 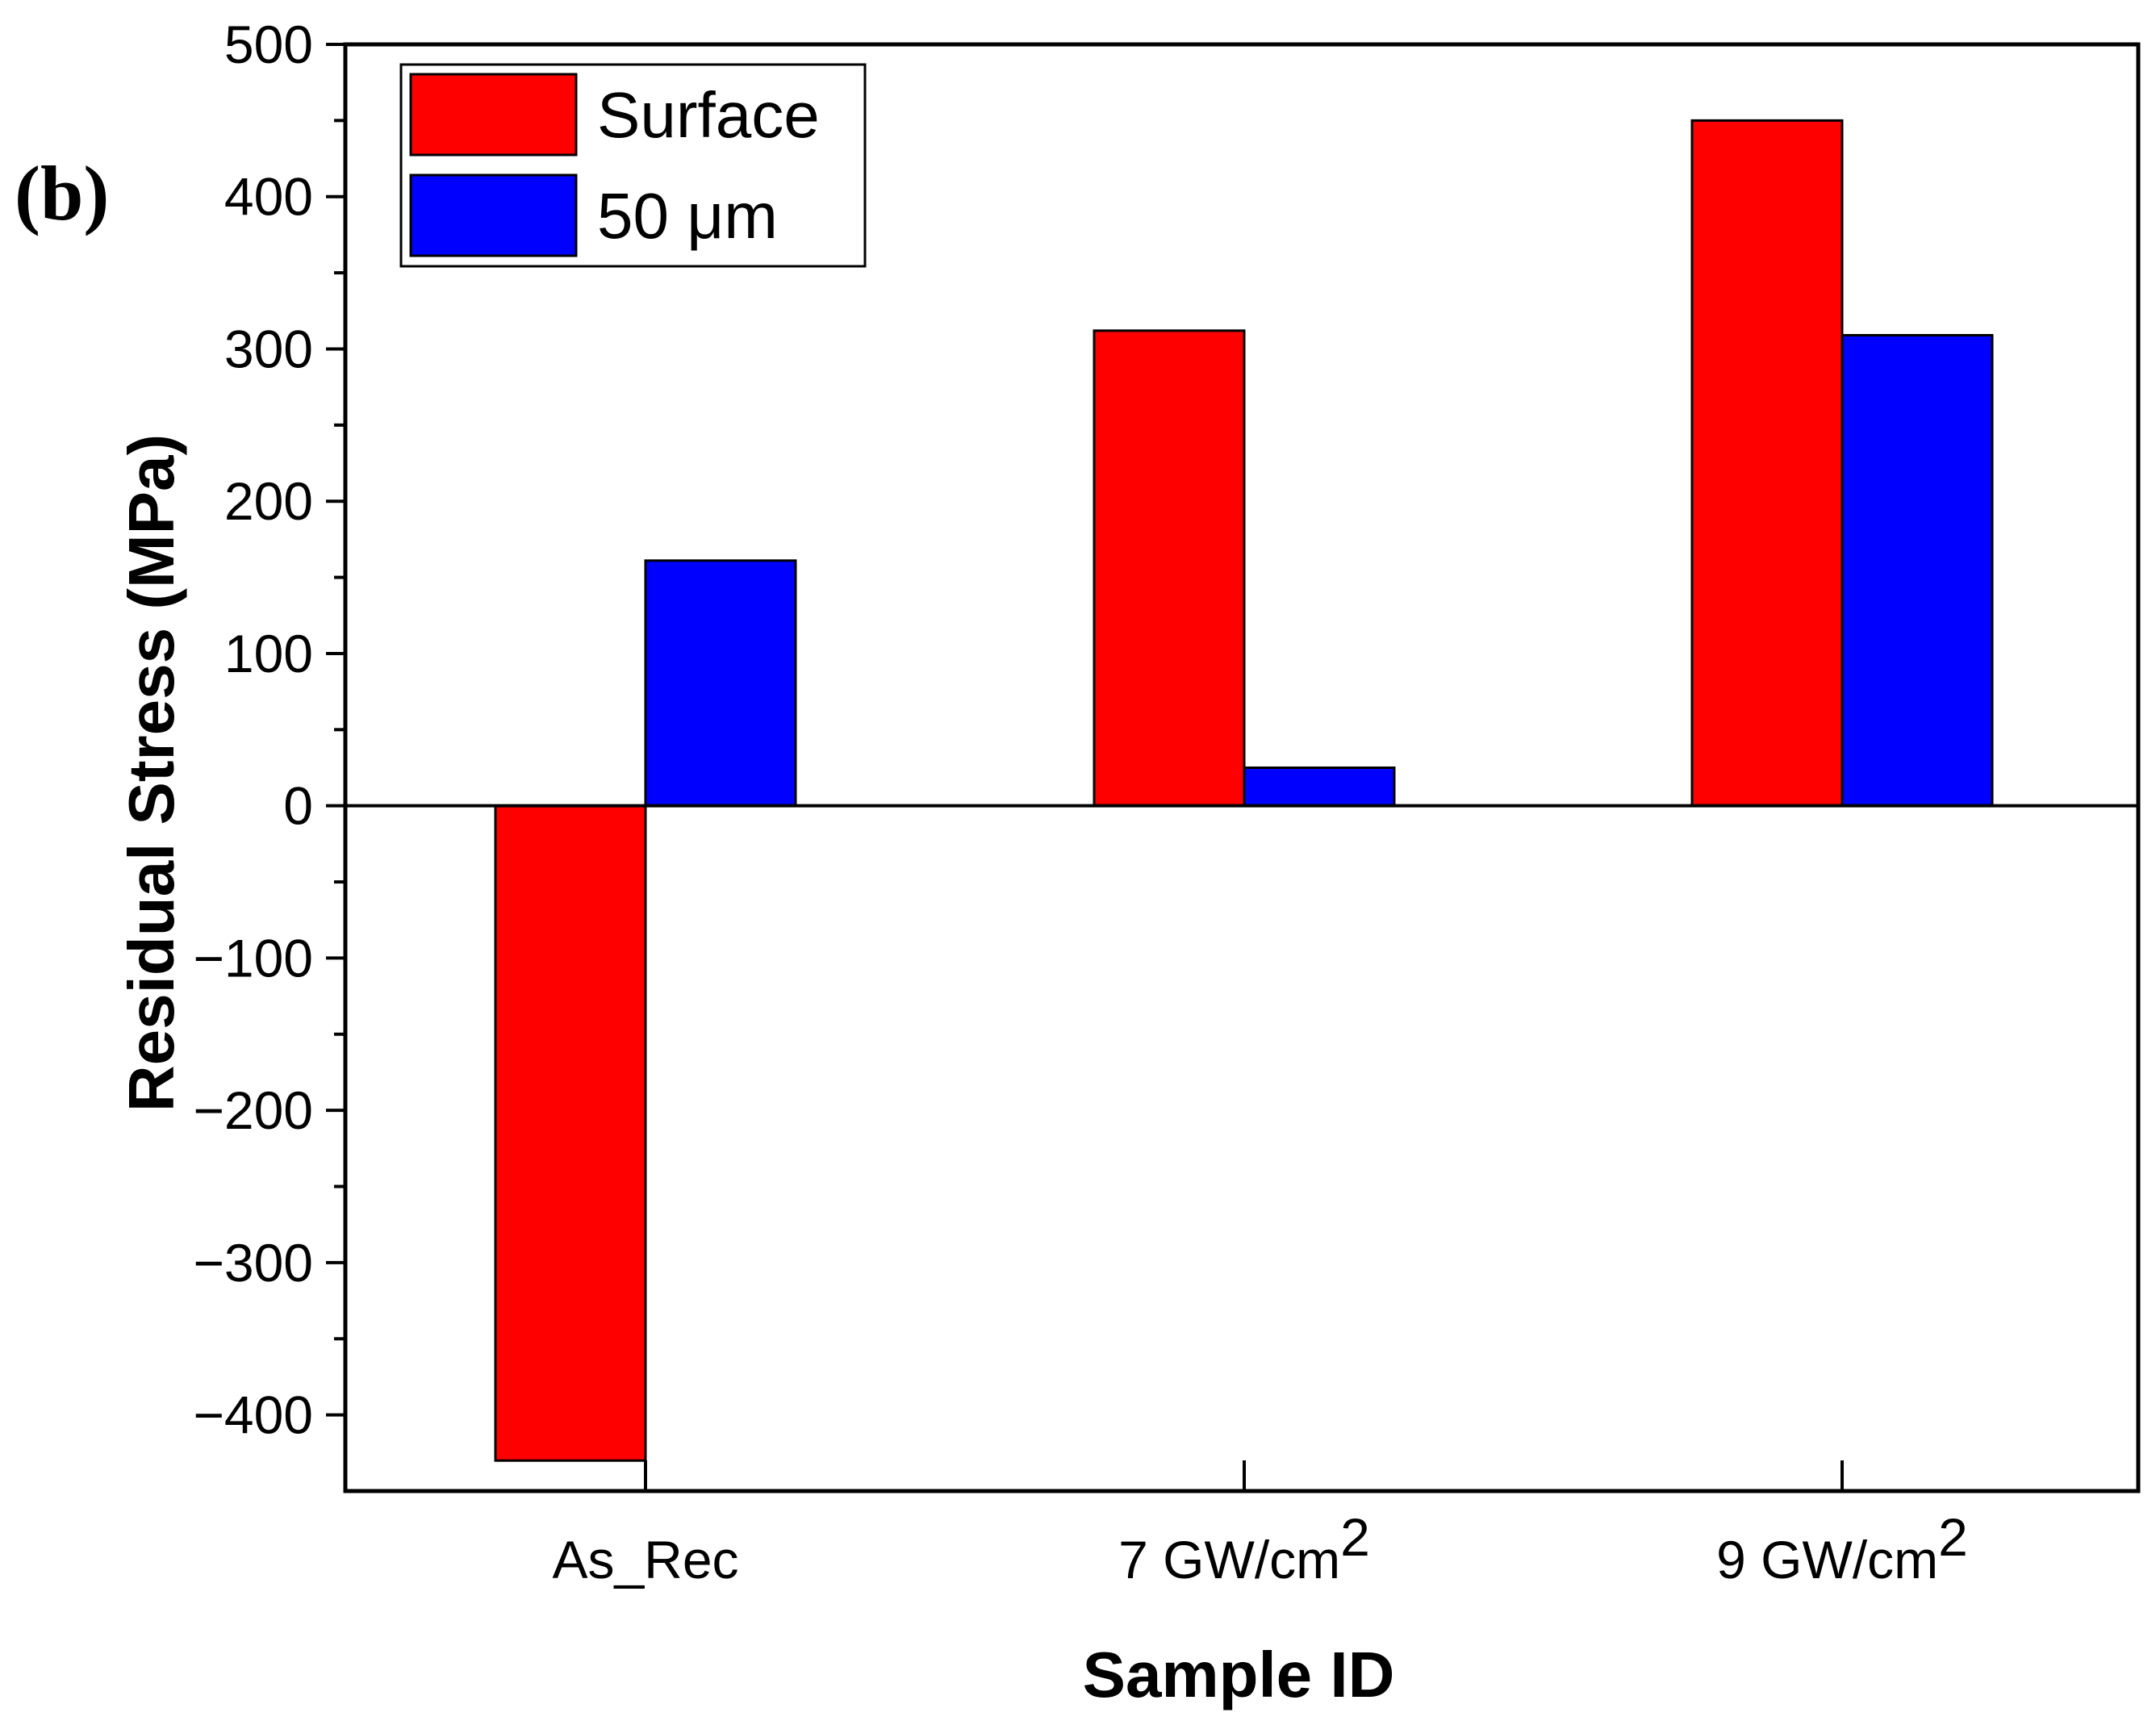 What do you see at coordinates (1842, 1548) in the screenshot?
I see `x-tick-label: 9 GW/cm2` at bounding box center [1842, 1548].